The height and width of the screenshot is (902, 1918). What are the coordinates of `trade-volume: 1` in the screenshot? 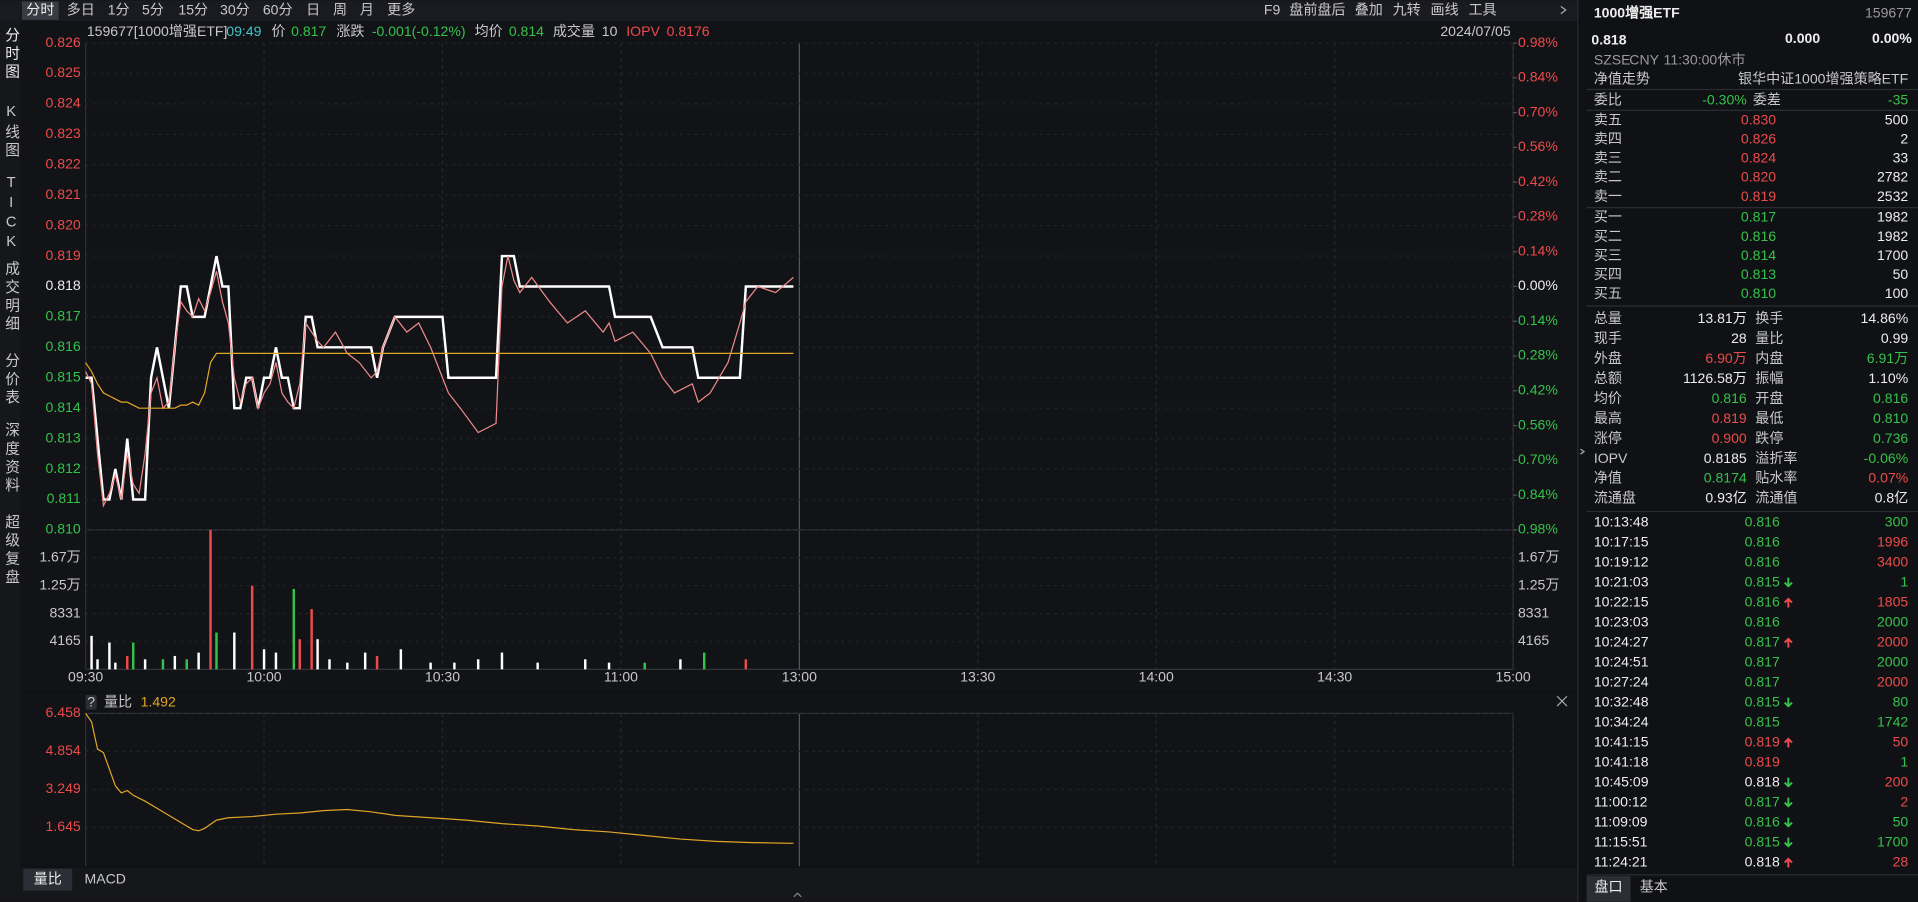 It's located at (1904, 761).